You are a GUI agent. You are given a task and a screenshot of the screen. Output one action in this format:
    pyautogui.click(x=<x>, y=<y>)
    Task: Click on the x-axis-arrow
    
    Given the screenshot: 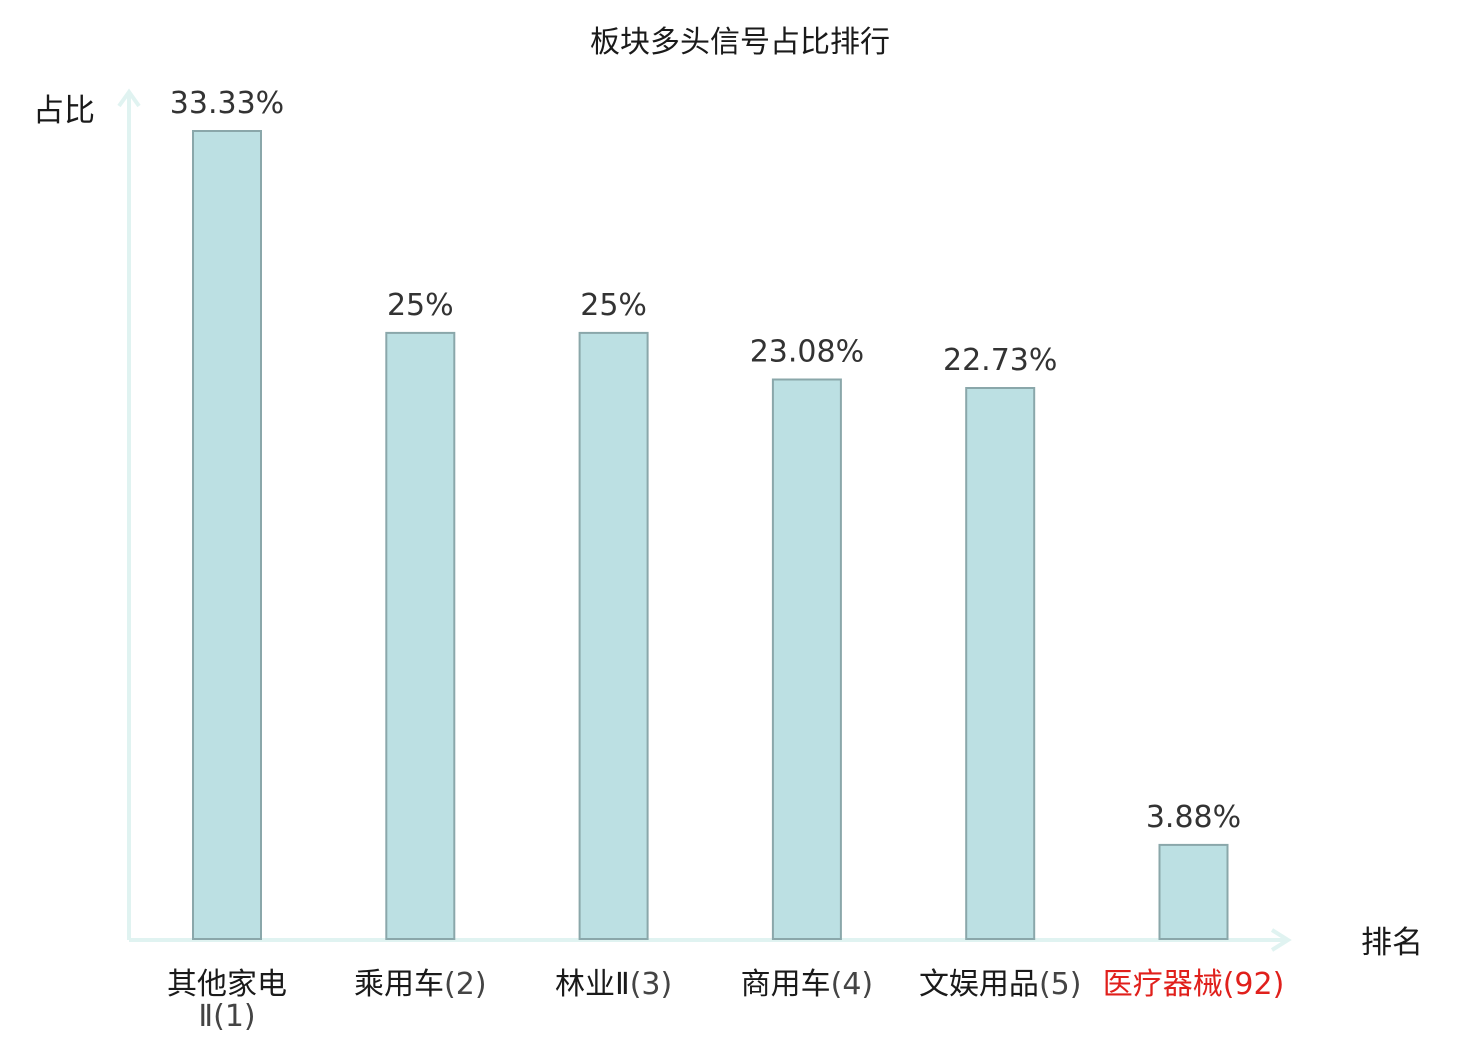 What is the action you would take?
    pyautogui.click(x=1281, y=940)
    